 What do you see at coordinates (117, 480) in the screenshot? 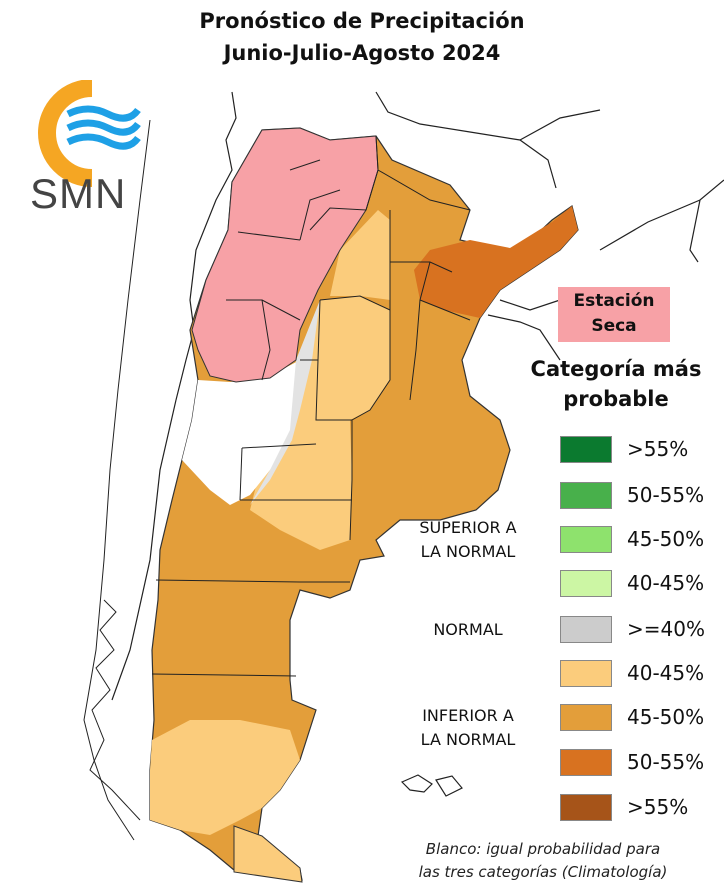
I see `chile-coastline` at bounding box center [117, 480].